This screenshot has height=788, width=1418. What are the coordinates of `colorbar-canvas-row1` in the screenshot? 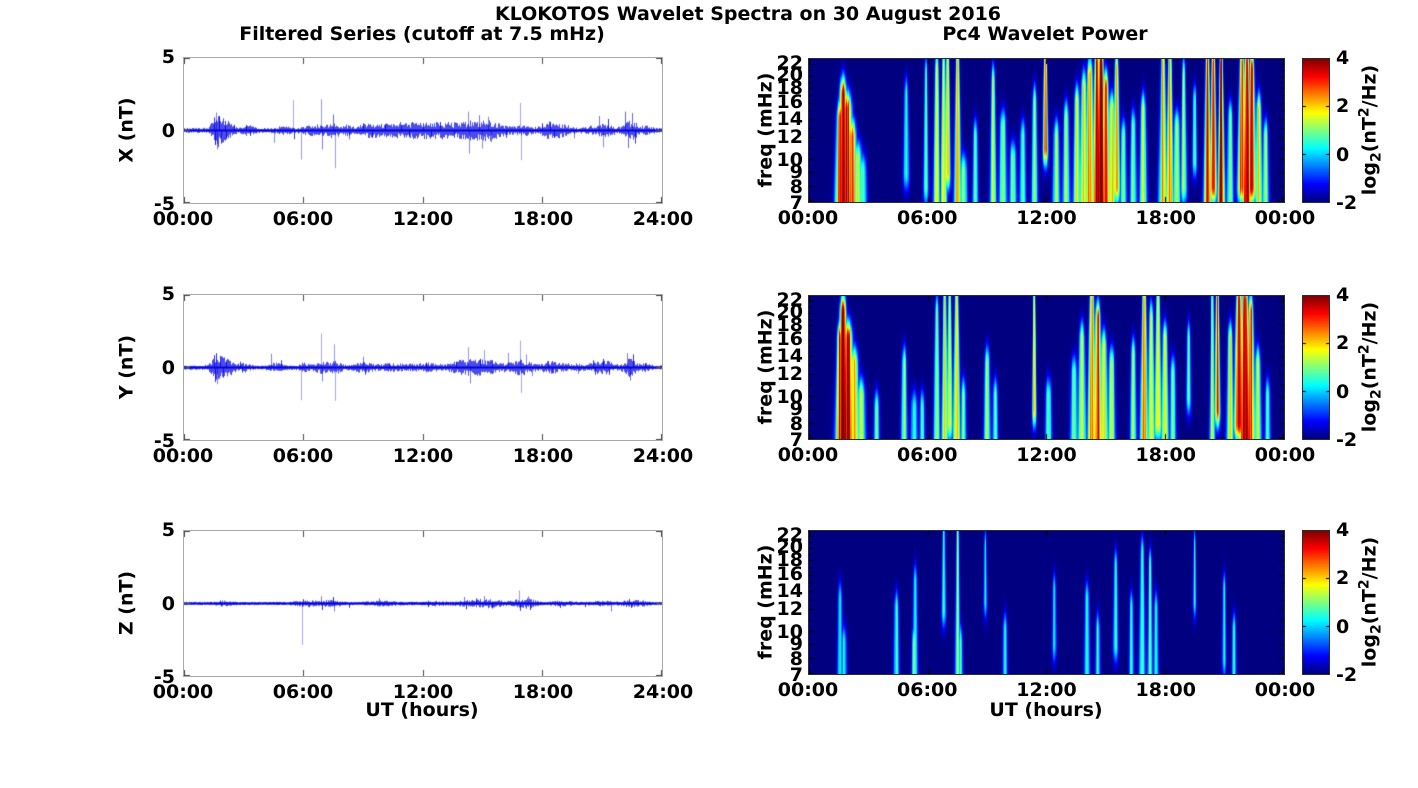 It's located at (1316, 130).